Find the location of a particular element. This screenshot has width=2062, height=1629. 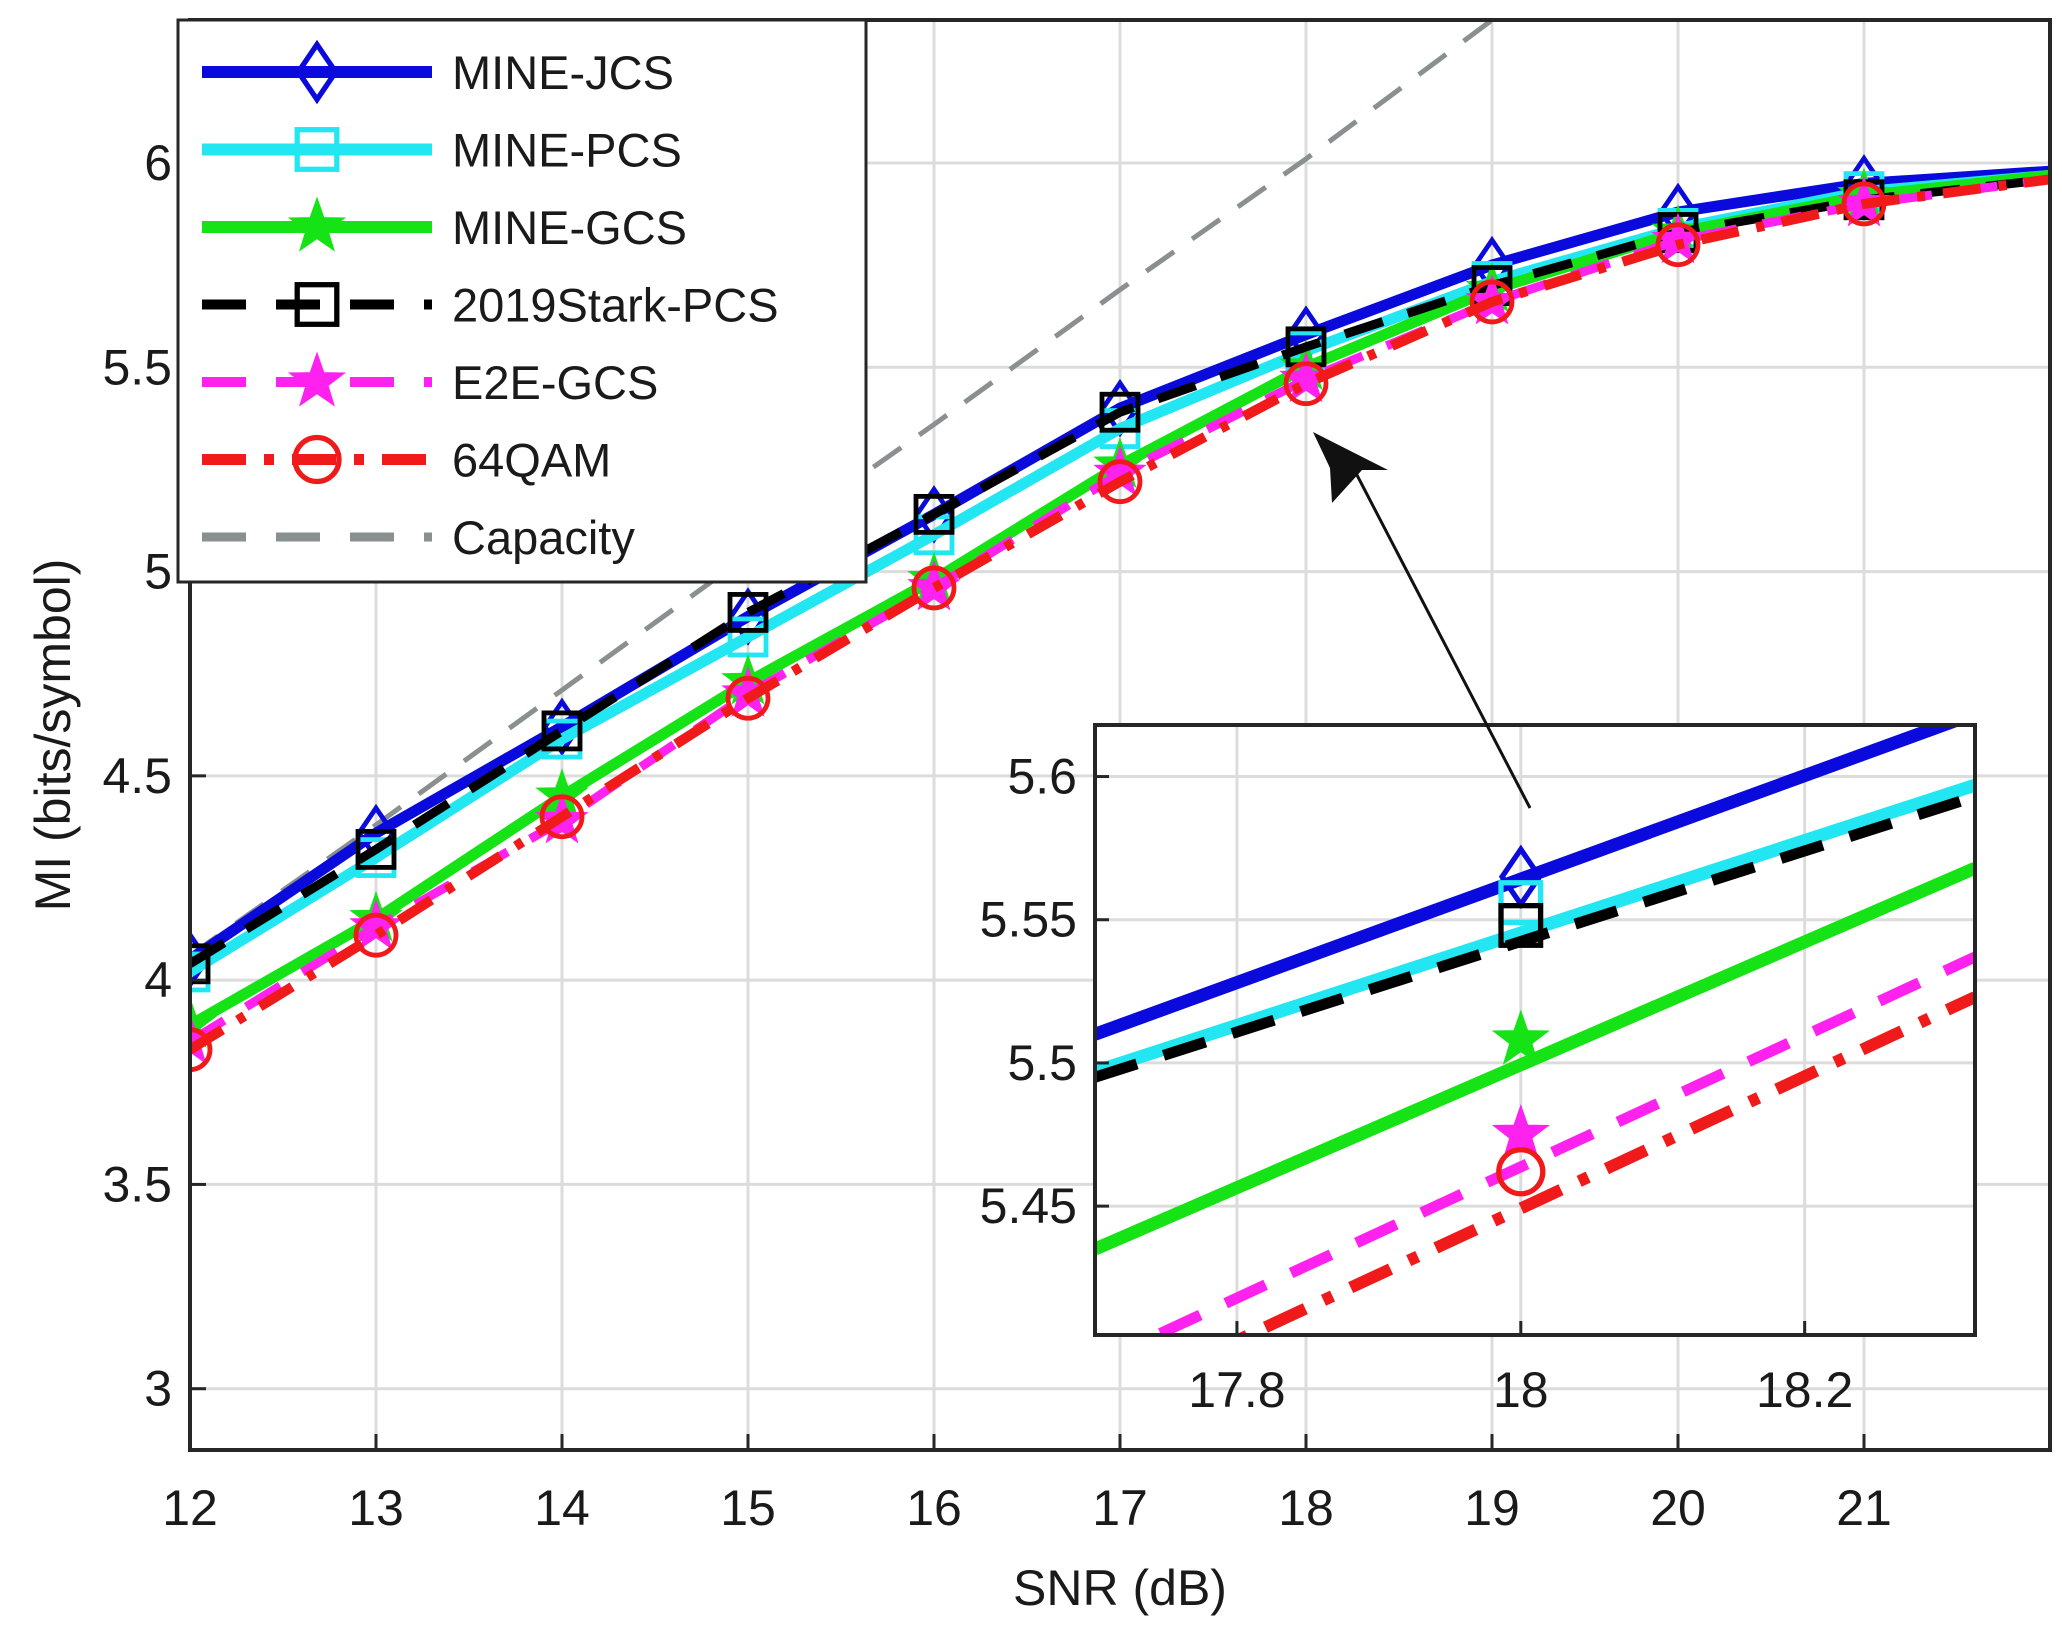

legend-marker-64qam is located at coordinates (317, 459).